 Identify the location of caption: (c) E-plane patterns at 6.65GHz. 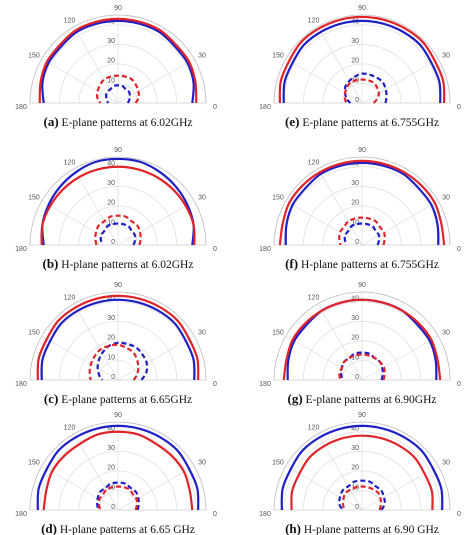
(118, 398).